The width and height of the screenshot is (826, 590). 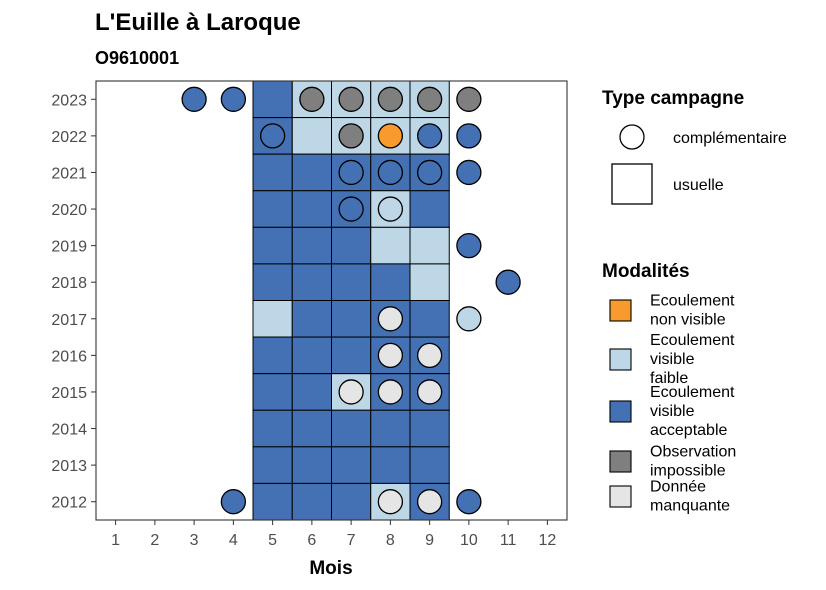 I want to click on legend-key-square, so click(x=632, y=184).